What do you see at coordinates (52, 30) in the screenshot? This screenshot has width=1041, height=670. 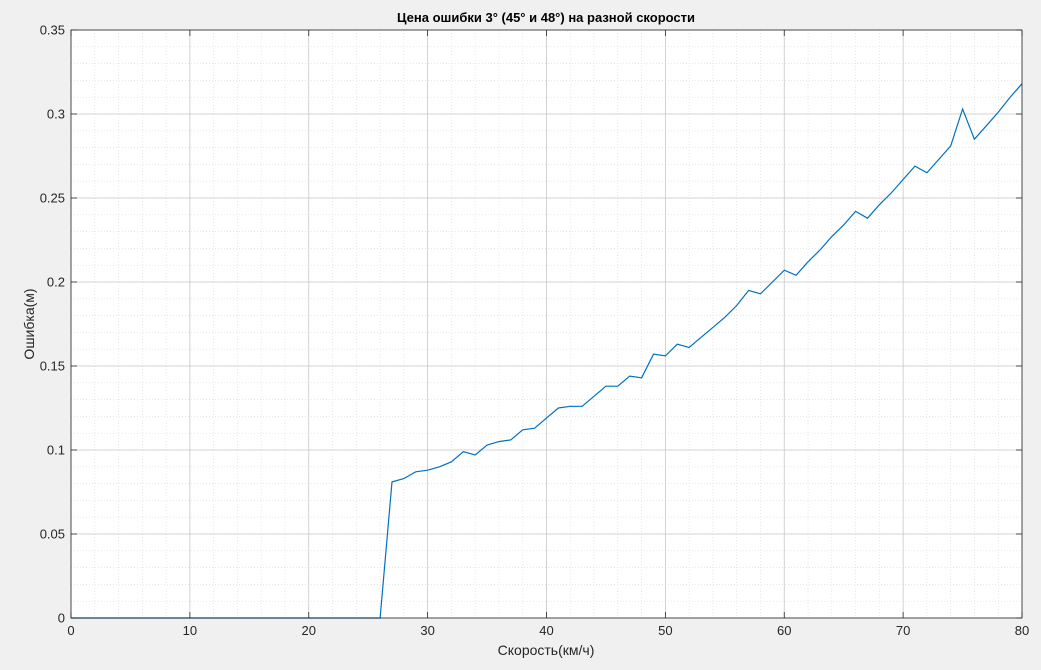 I see `y-tick-label: 0.35` at bounding box center [52, 30].